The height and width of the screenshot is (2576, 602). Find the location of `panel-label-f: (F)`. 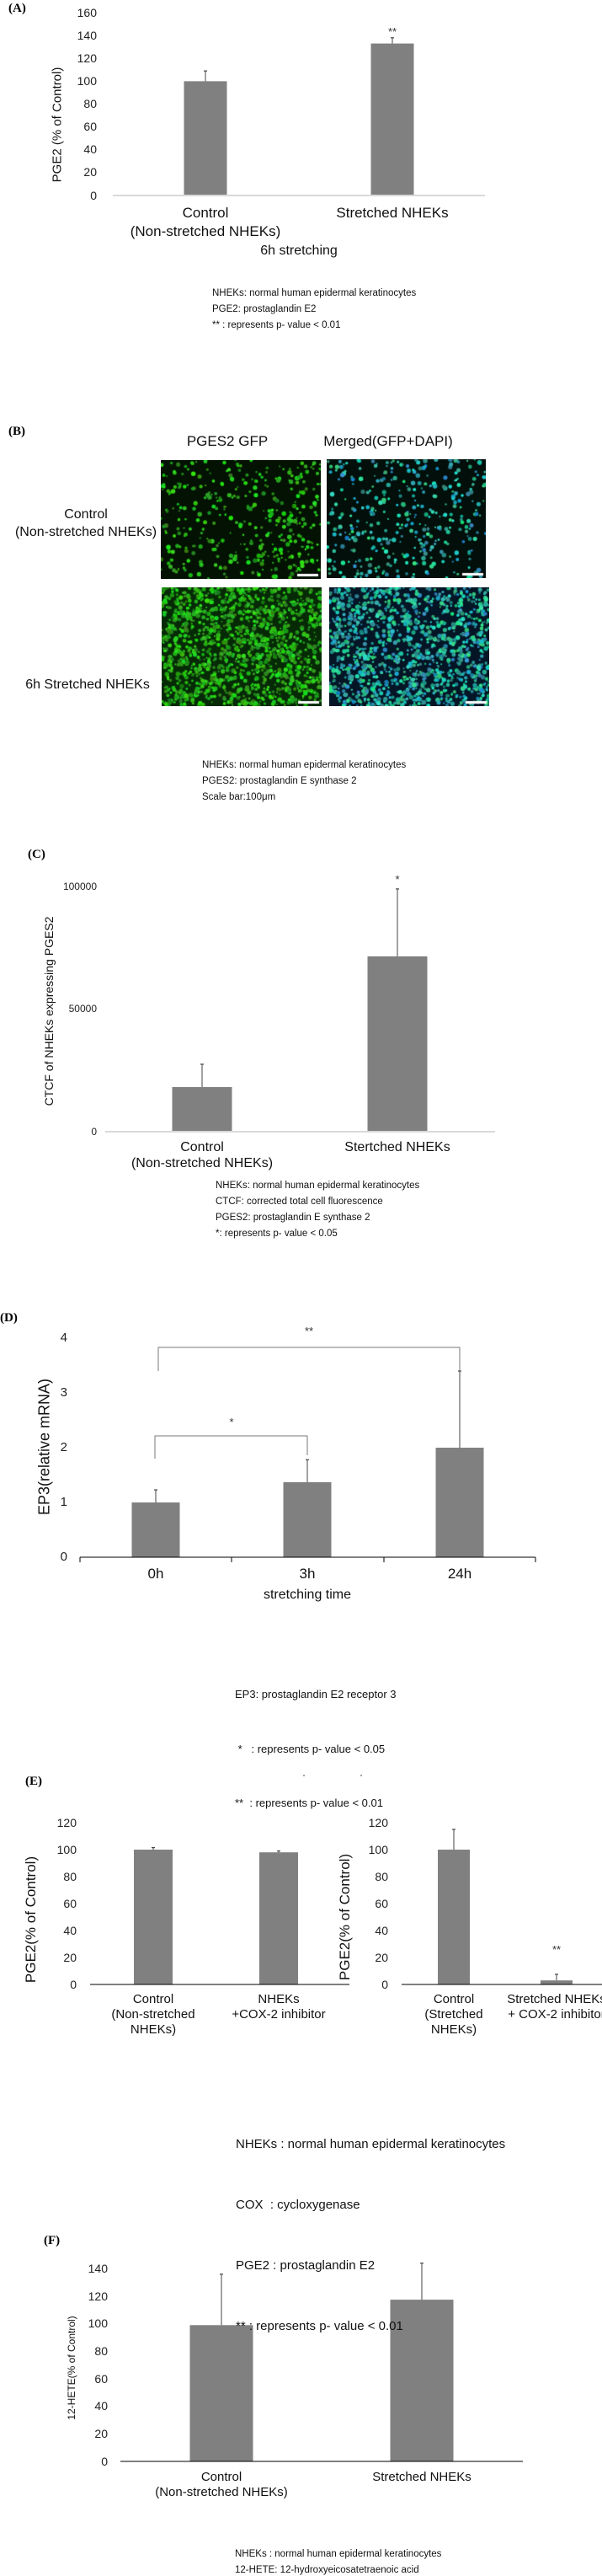

panel-label-f: (F) is located at coordinates (52, 2240).